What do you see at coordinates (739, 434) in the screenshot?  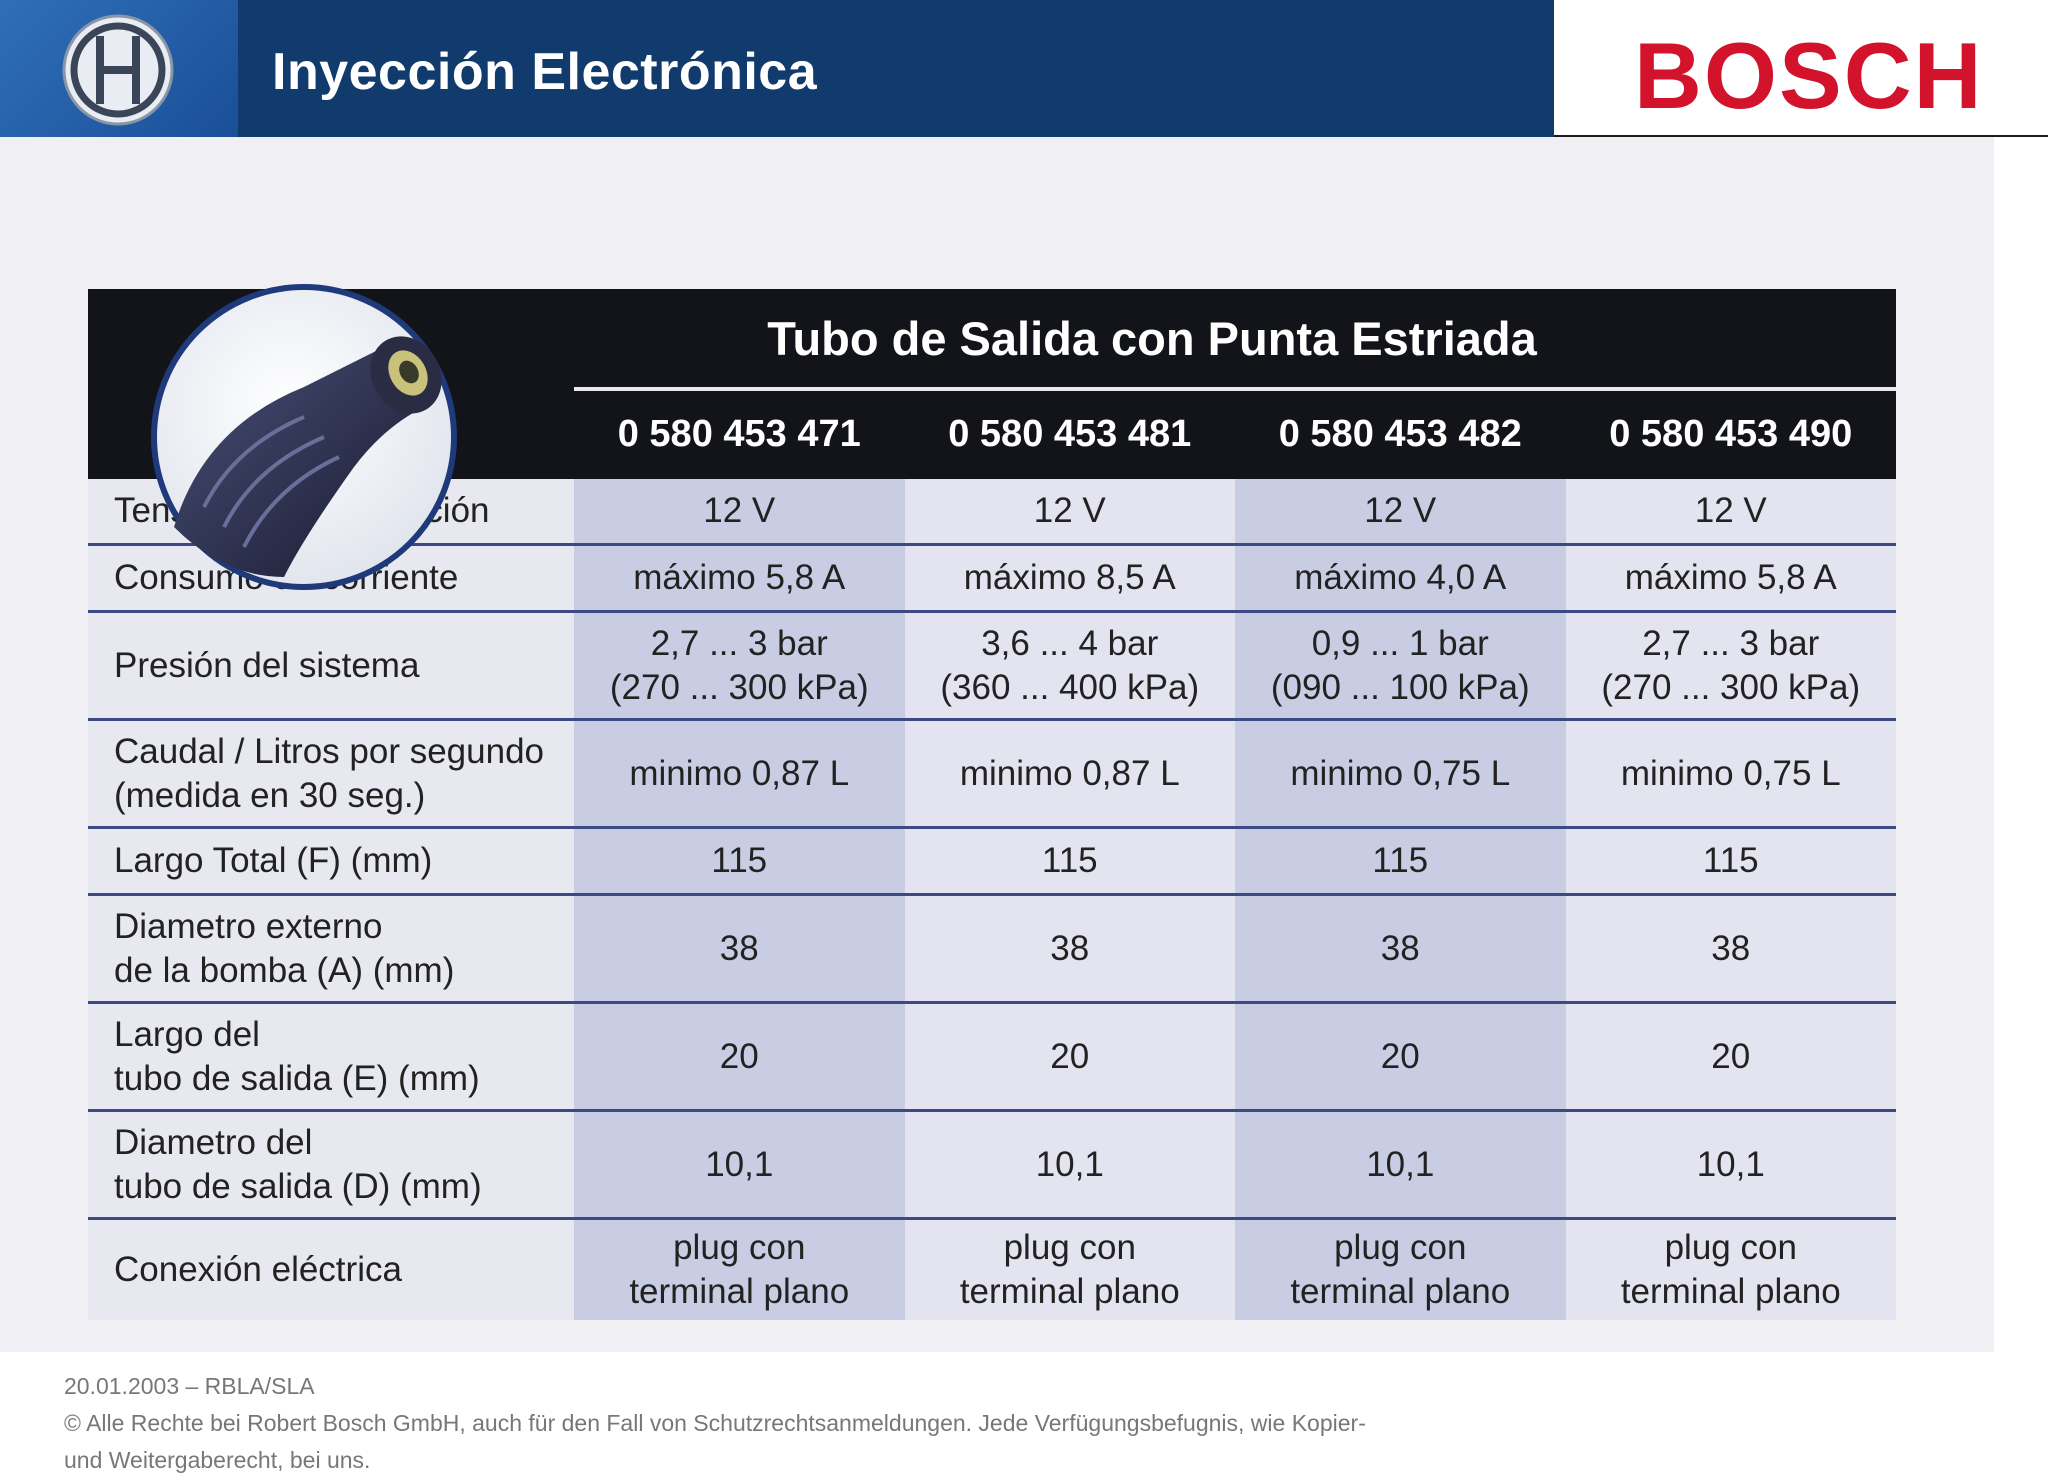 I see `model-number: 0 580 453 471` at bounding box center [739, 434].